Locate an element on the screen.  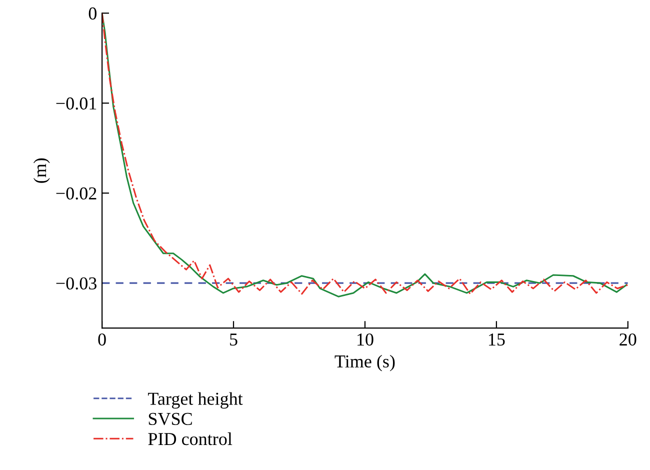
y-tick-label: −0.01 is located at coordinates (76, 103).